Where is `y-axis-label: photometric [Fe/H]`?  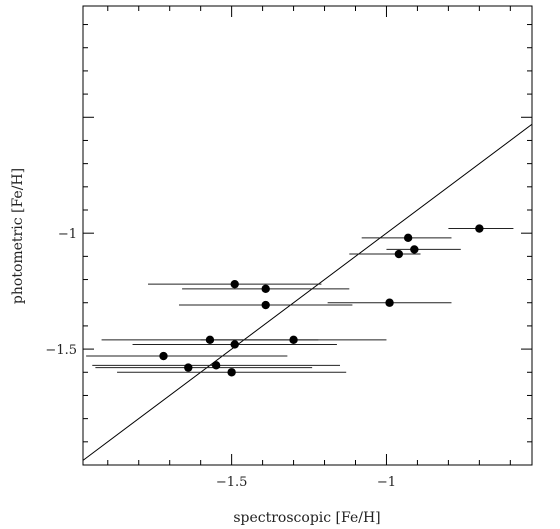
y-axis-label: photometric [Fe/H] is located at coordinates (18, 236).